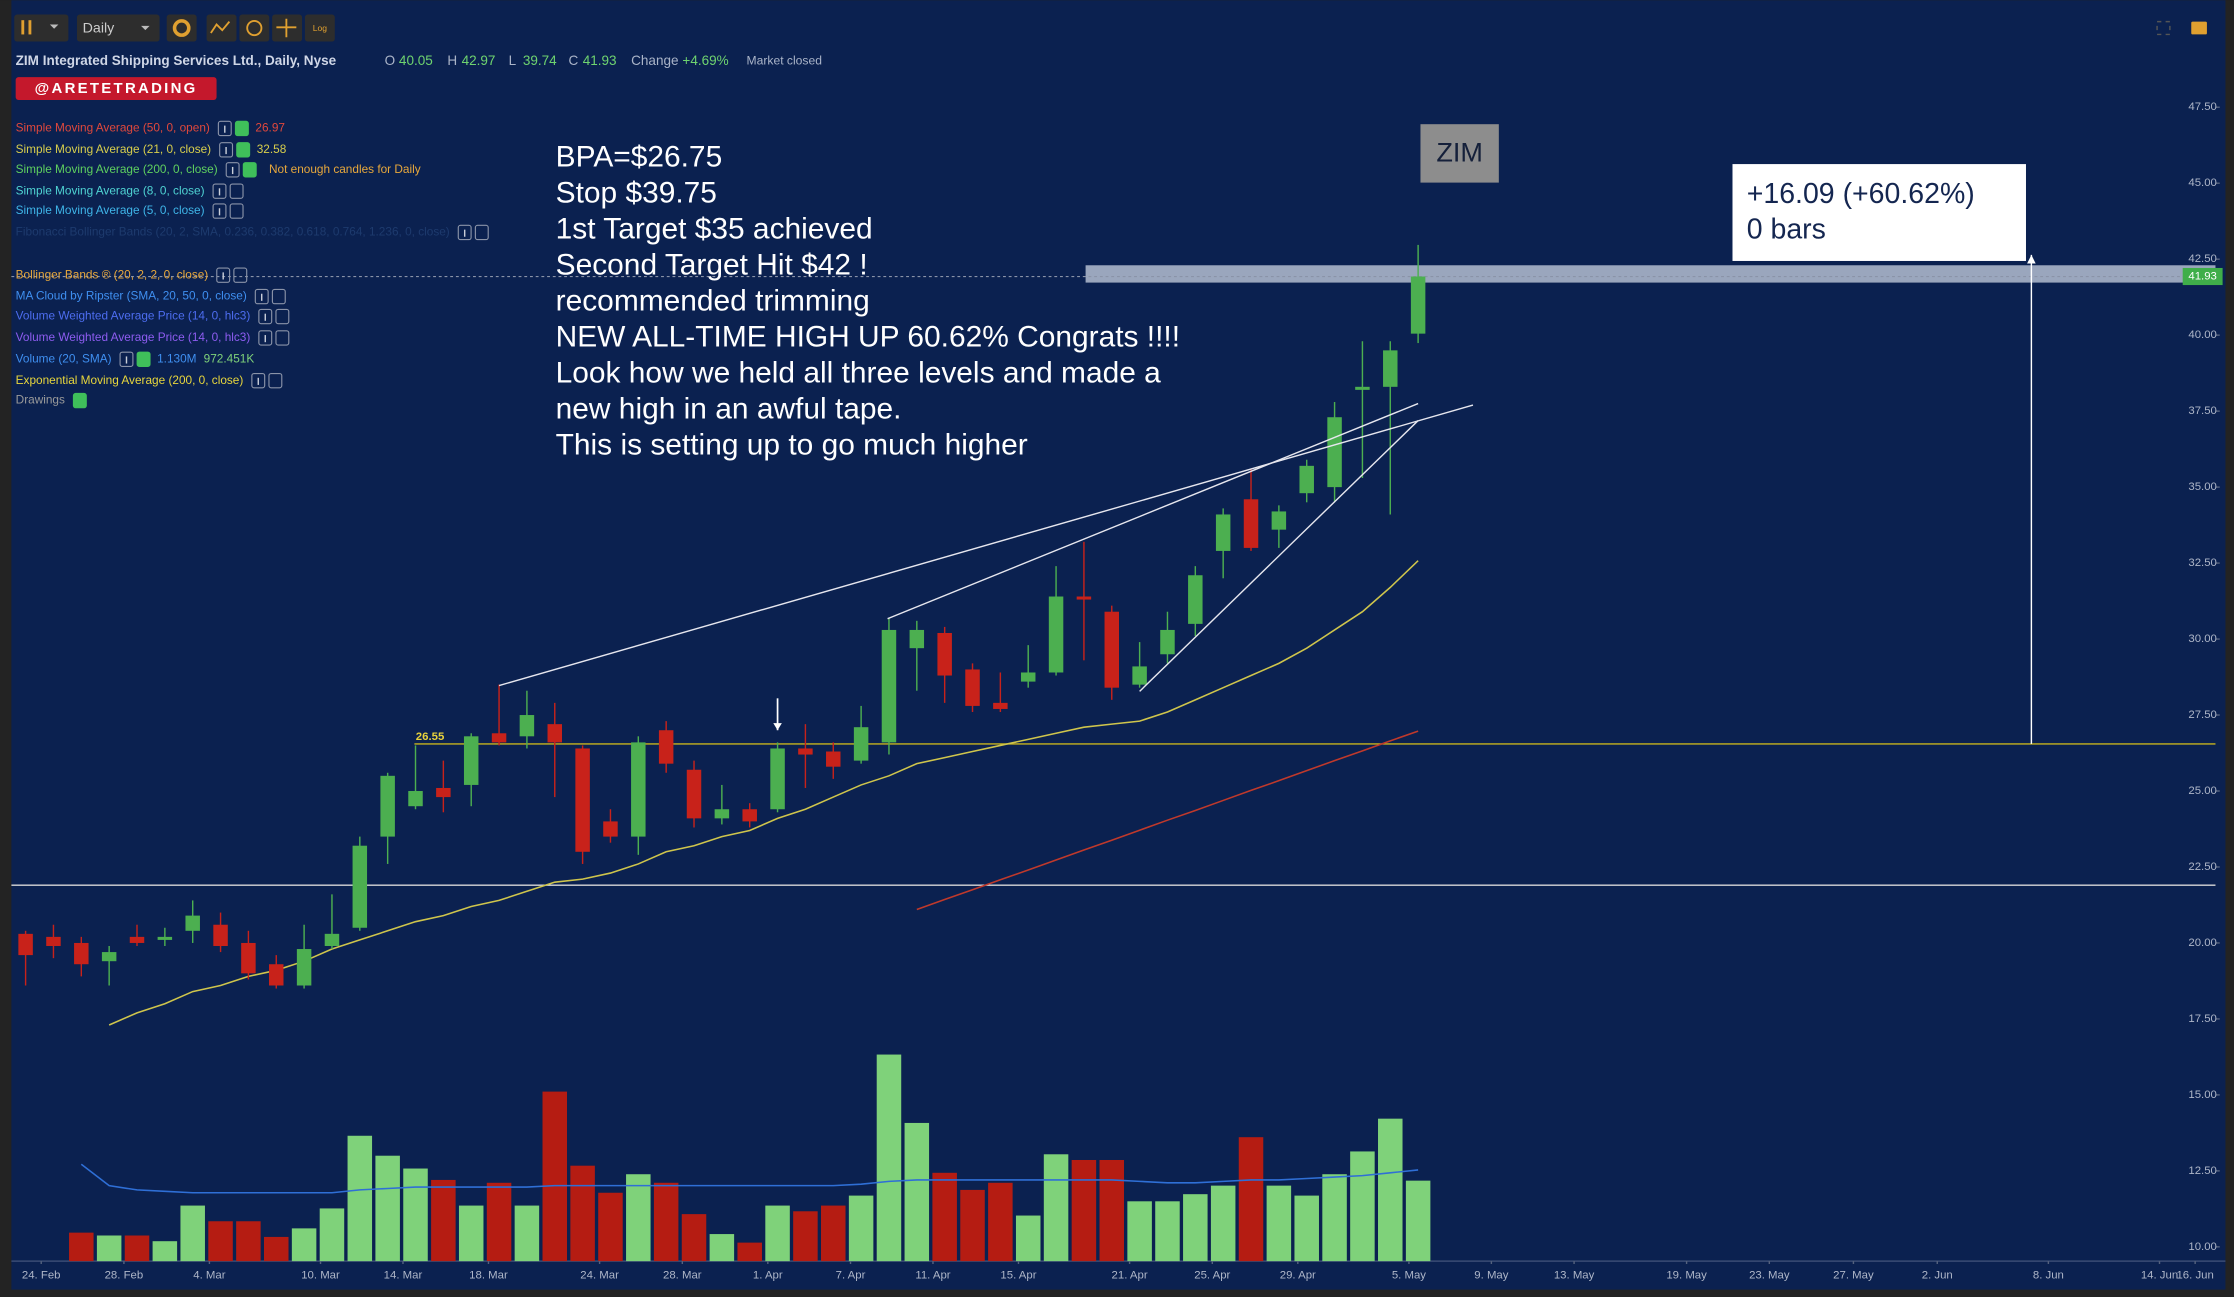 This screenshot has height=1297, width=2234. What do you see at coordinates (2202, 867) in the screenshot?
I see `y-tick-label: 22.50` at bounding box center [2202, 867].